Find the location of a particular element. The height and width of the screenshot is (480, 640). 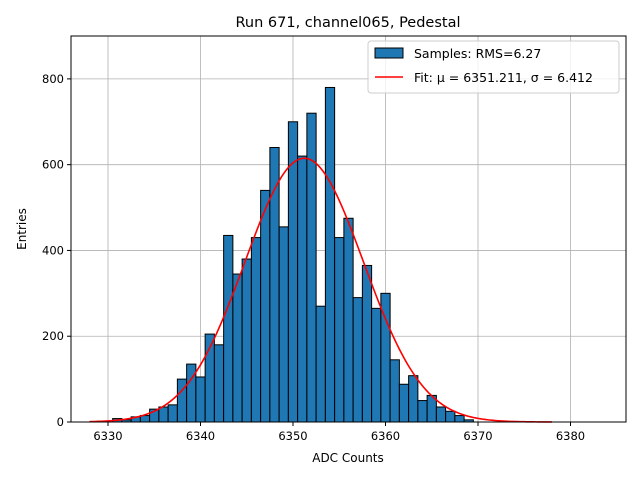

y-axis-ticks: 0 200 400 600 800 is located at coordinates (56, 250).